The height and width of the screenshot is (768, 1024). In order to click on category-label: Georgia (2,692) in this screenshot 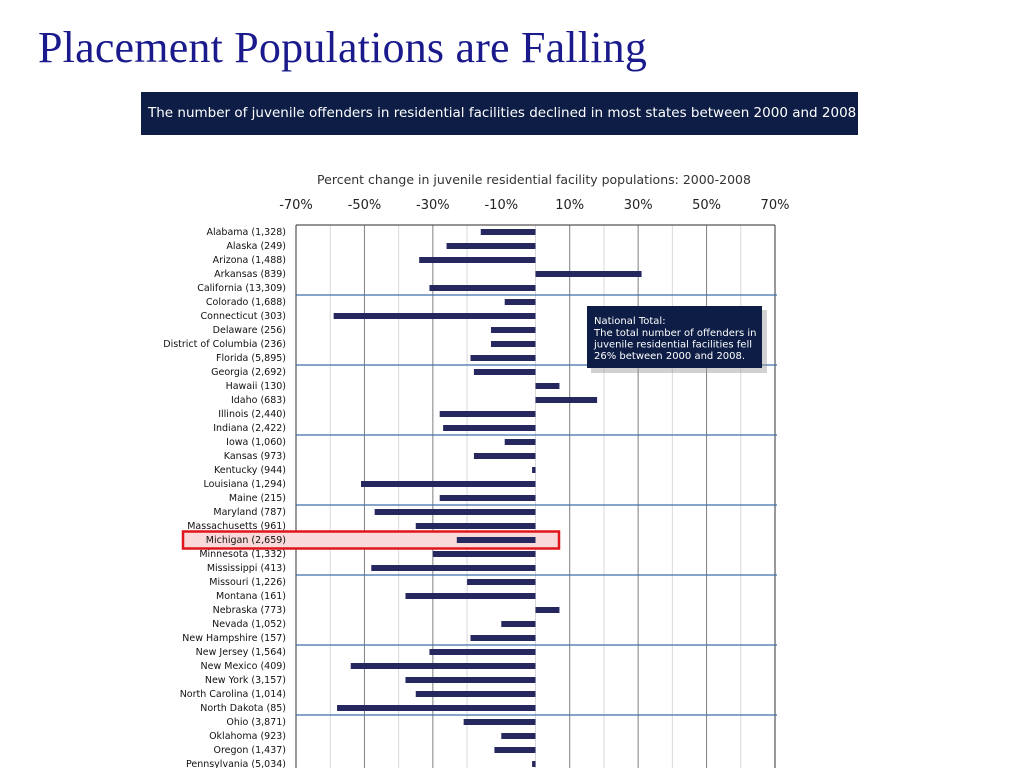, I will do `click(248, 372)`.